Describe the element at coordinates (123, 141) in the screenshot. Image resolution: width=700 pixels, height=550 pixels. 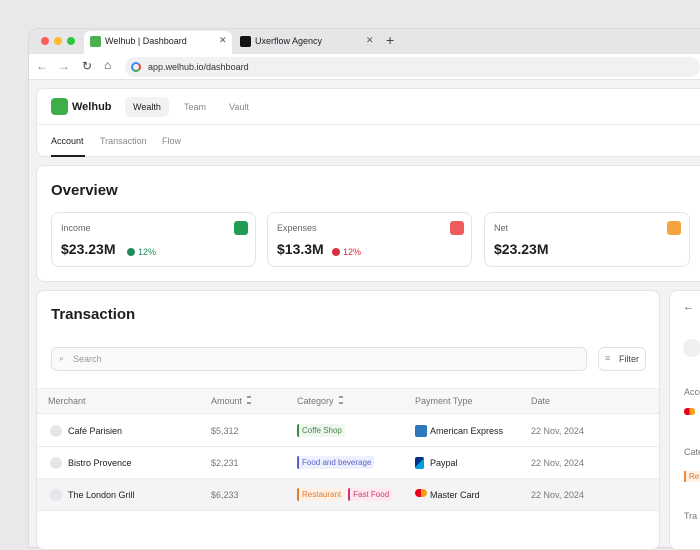
I see `subnav-item: Transaction` at that location.